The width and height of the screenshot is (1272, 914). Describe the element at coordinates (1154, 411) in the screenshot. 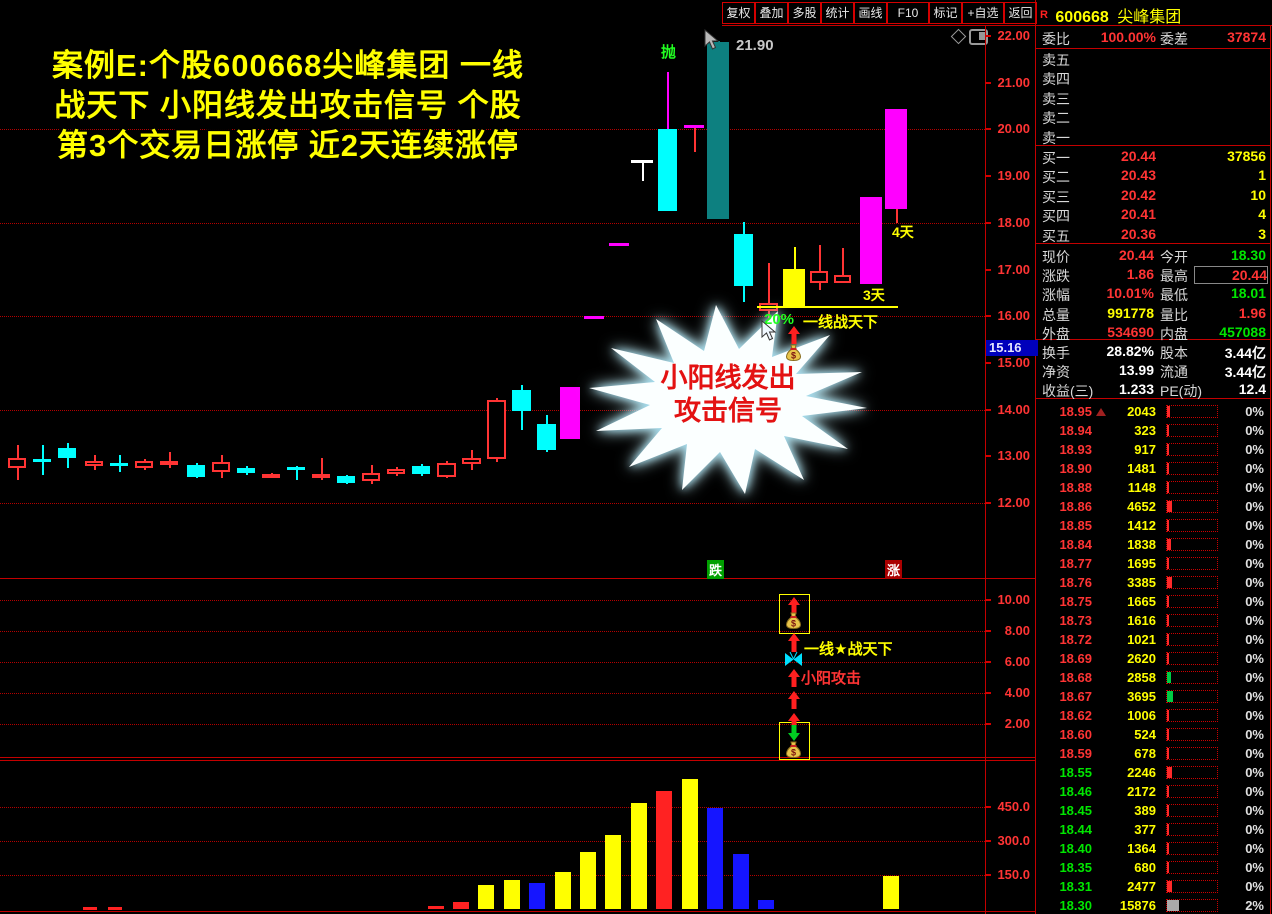

I see `trade-row: 18.95 2043 0%` at that location.